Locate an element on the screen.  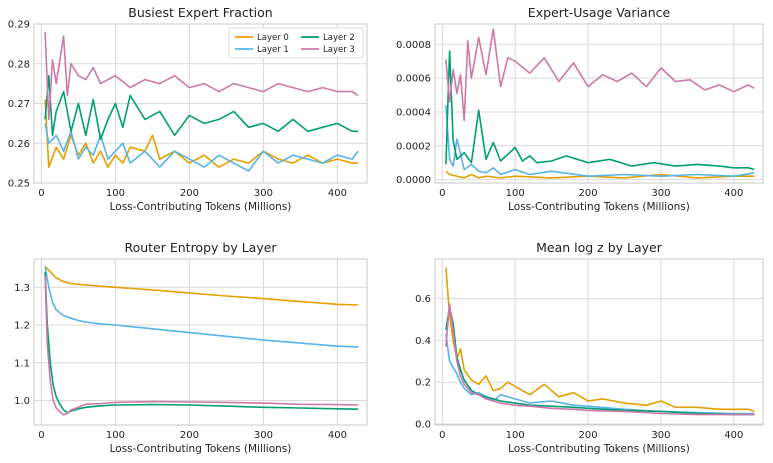
y-tick-label: 0.26 is located at coordinates (19, 144).